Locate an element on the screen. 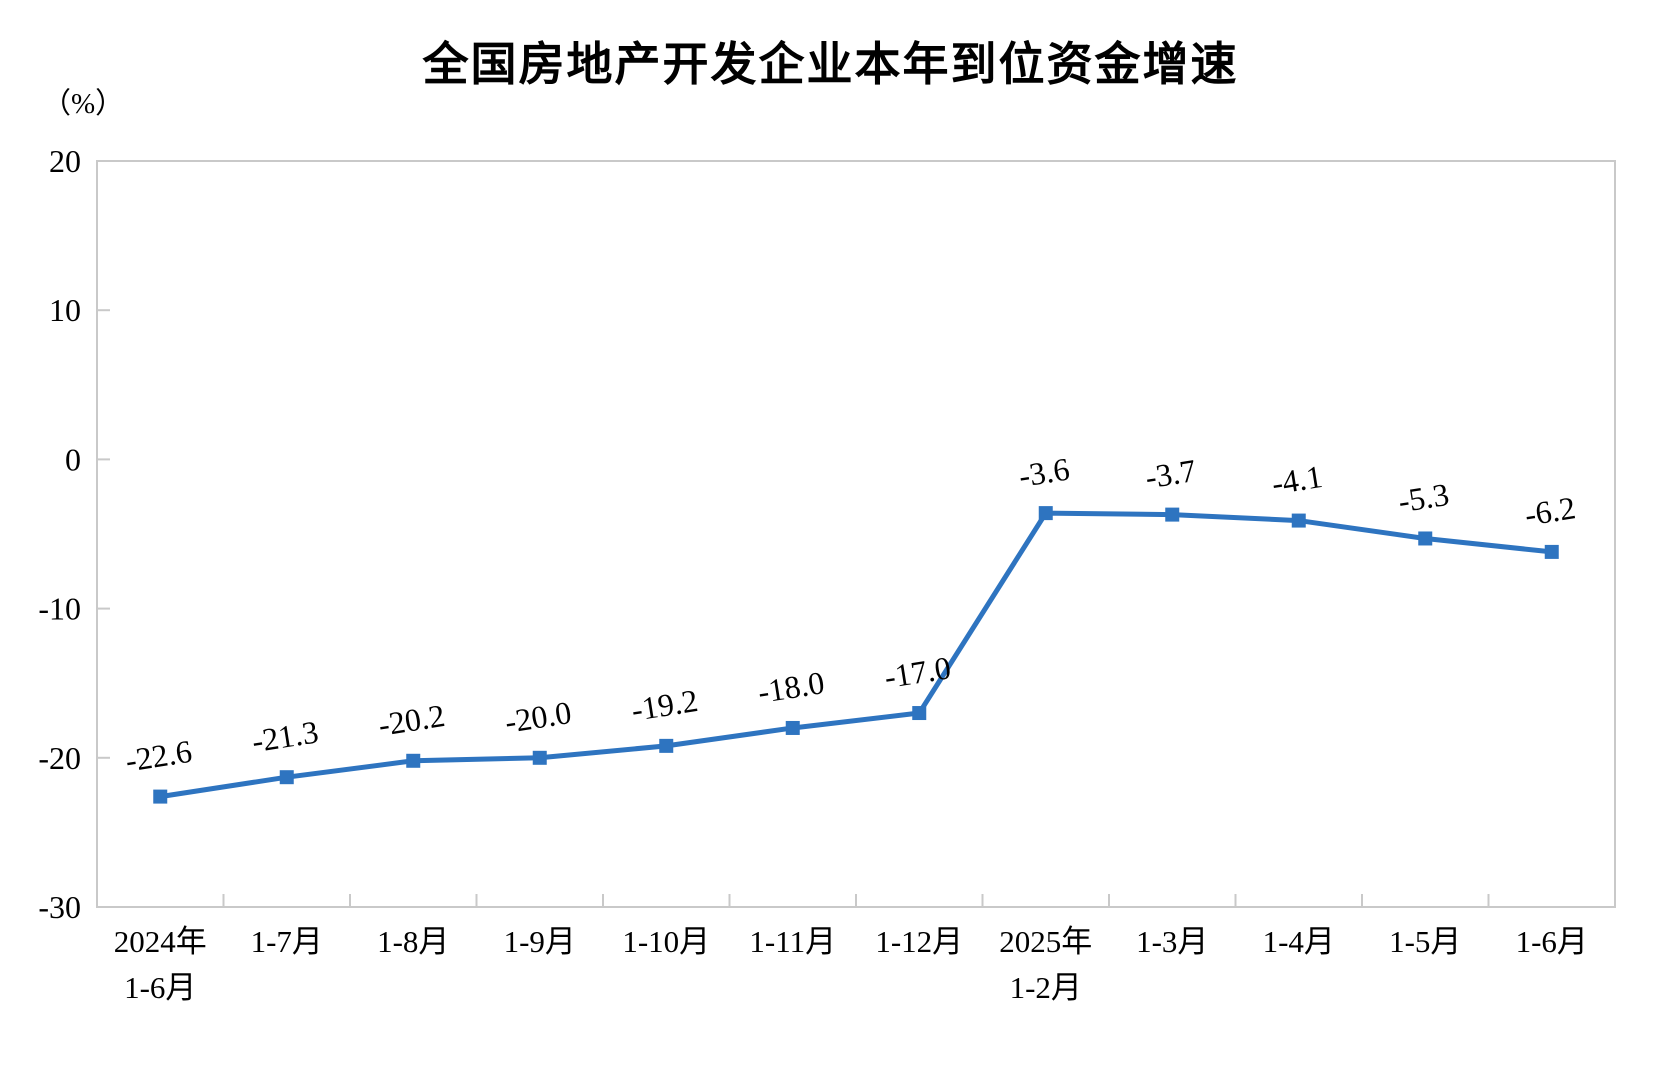 This screenshot has height=1065, width=1661. data-point-label: -19.2 is located at coordinates (664, 705).